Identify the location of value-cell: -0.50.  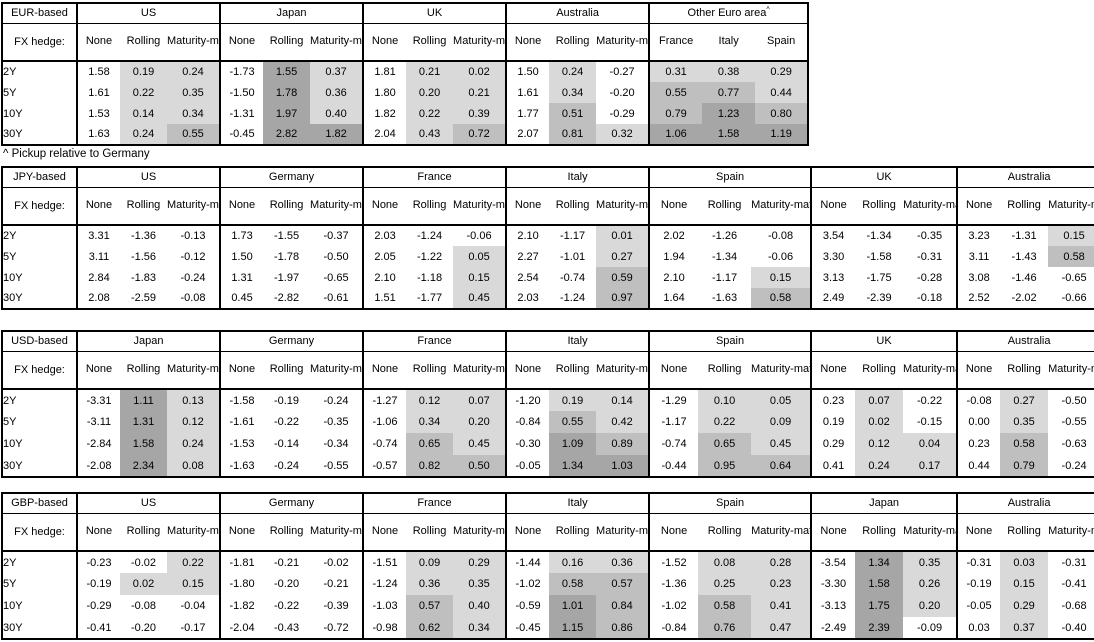
(1074, 400).